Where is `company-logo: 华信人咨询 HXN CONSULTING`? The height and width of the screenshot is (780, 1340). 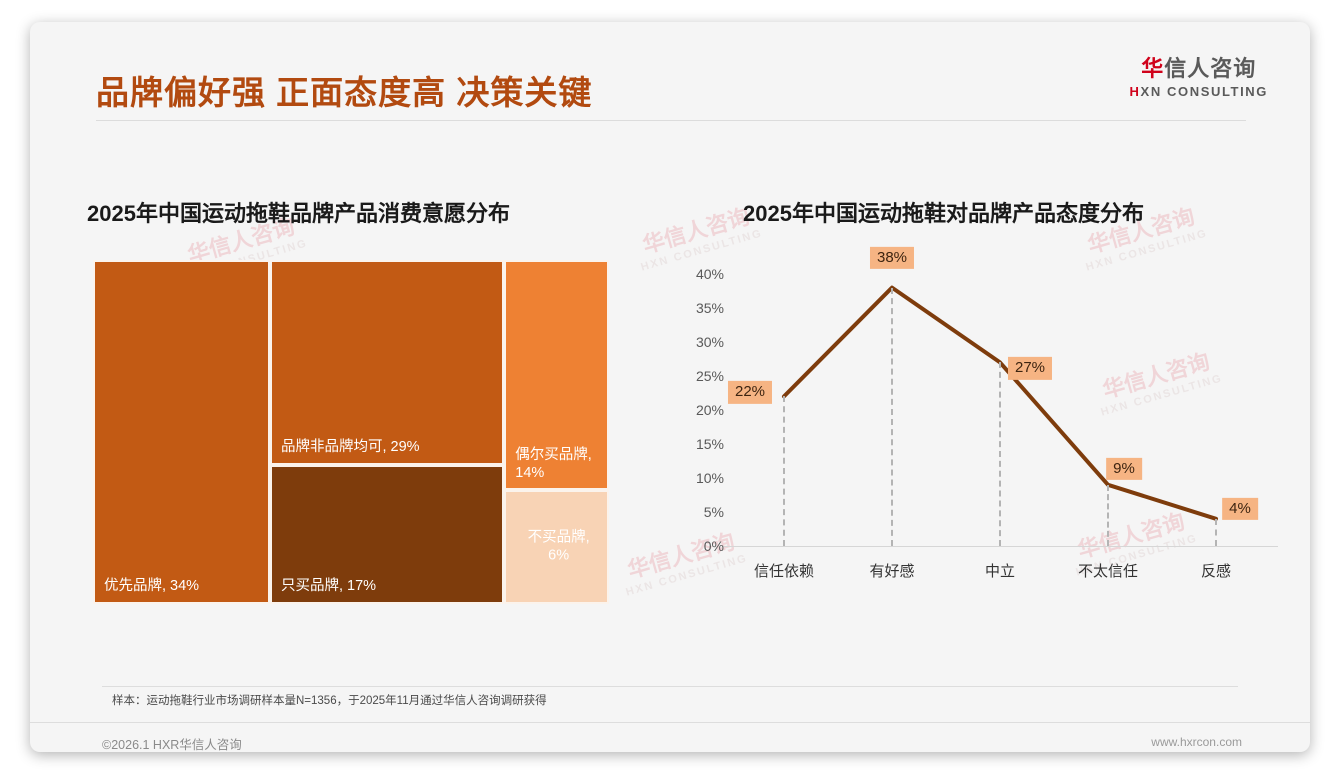 company-logo: 华信人咨询 HXN CONSULTING is located at coordinates (1199, 78).